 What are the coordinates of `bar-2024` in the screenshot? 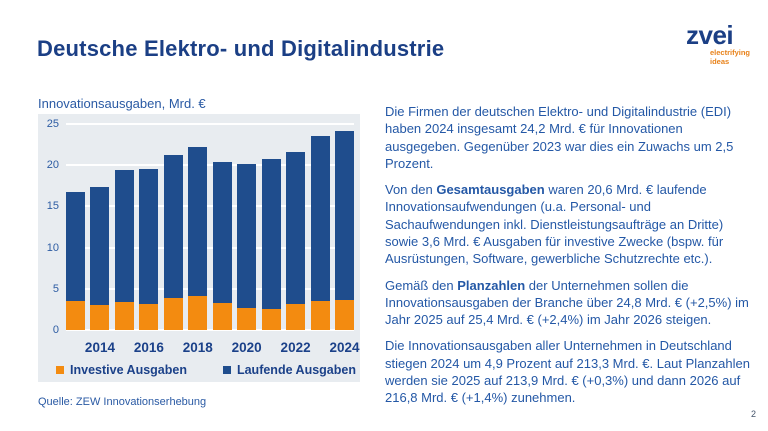 It's located at (344, 227).